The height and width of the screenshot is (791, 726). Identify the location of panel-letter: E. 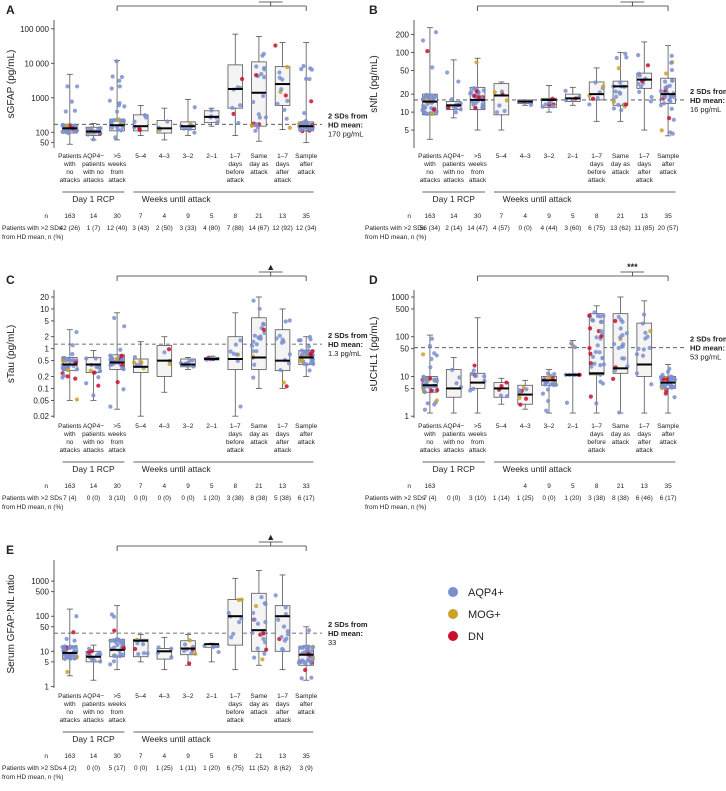
(10, 550).